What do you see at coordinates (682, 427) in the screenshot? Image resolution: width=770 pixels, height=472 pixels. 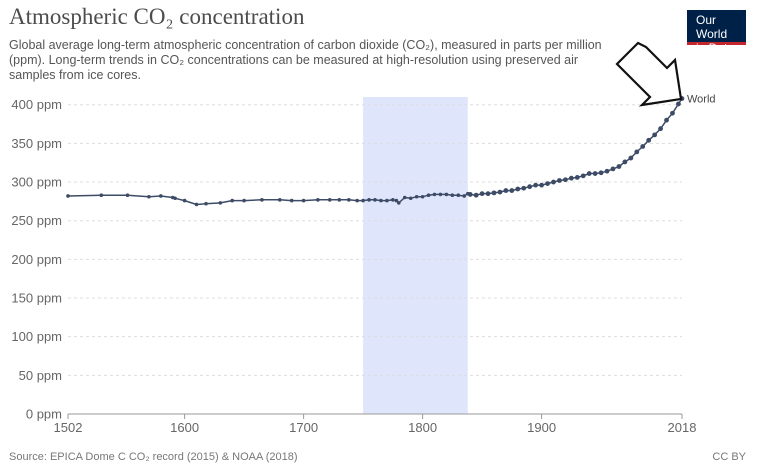 I see `x-tick-label: 2018` at bounding box center [682, 427].